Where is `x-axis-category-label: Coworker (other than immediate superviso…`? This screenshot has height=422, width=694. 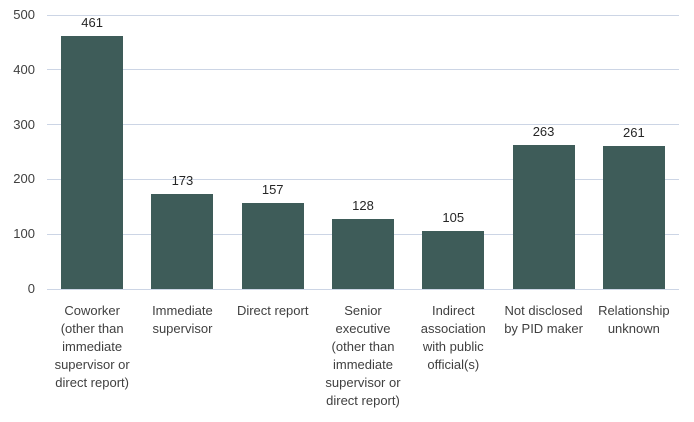 x-axis-category-label: Coworker (other than immediate superviso… is located at coordinates (92, 346).